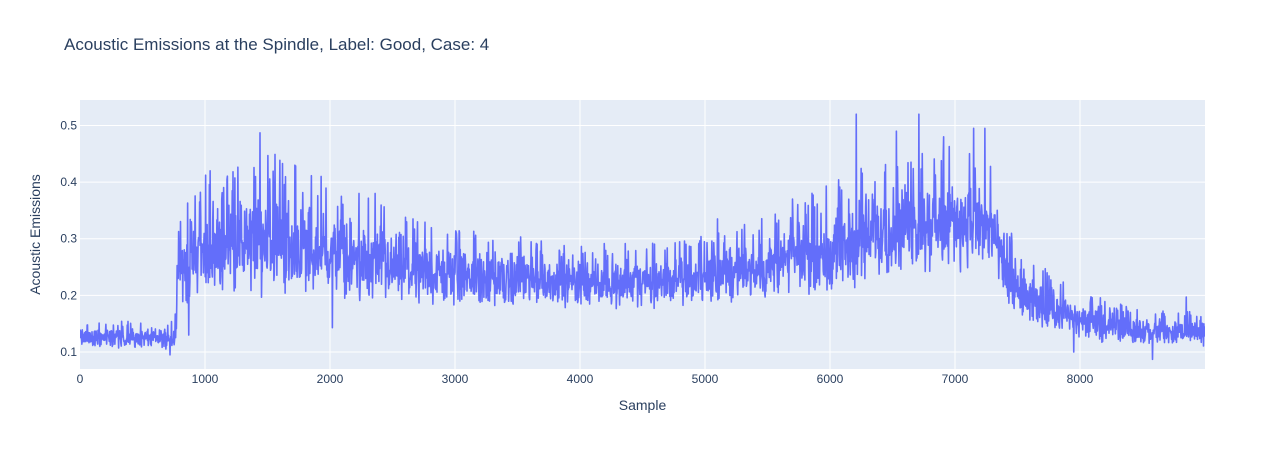  Describe the element at coordinates (80, 379) in the screenshot. I see `x-tick-label: 0` at that location.